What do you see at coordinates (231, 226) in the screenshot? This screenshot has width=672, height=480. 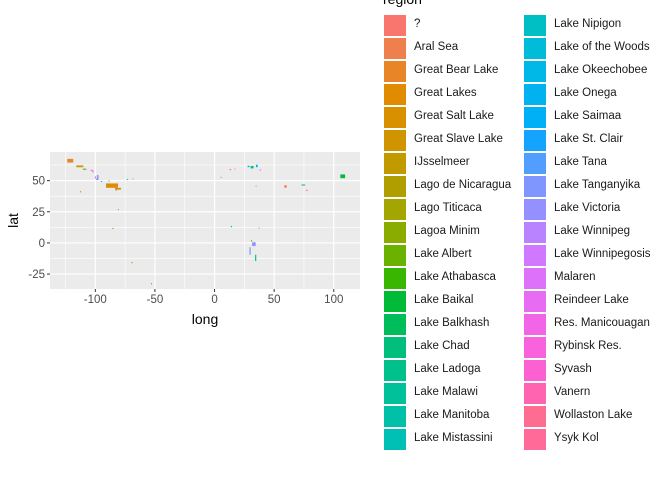 I see `lake-lake-chad` at bounding box center [231, 226].